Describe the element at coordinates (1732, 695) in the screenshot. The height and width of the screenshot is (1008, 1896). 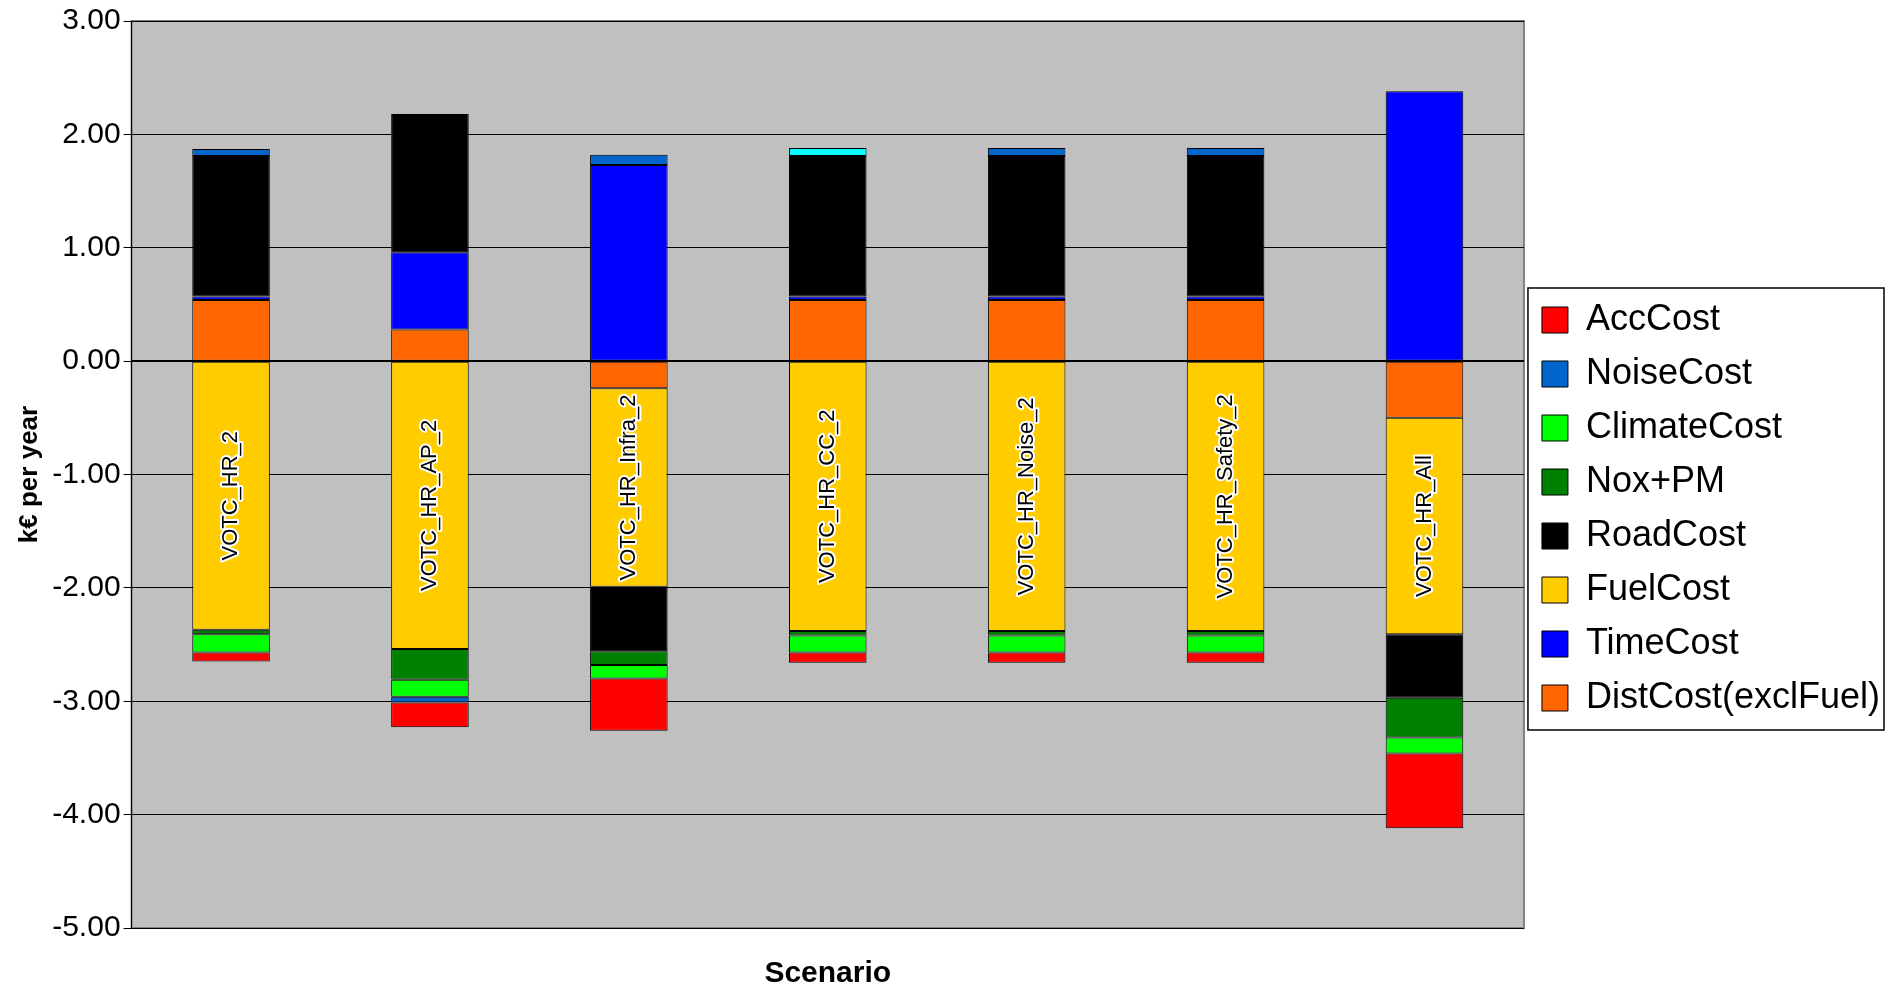
I see `legend-label: DistCost(exclFuel)` at that location.